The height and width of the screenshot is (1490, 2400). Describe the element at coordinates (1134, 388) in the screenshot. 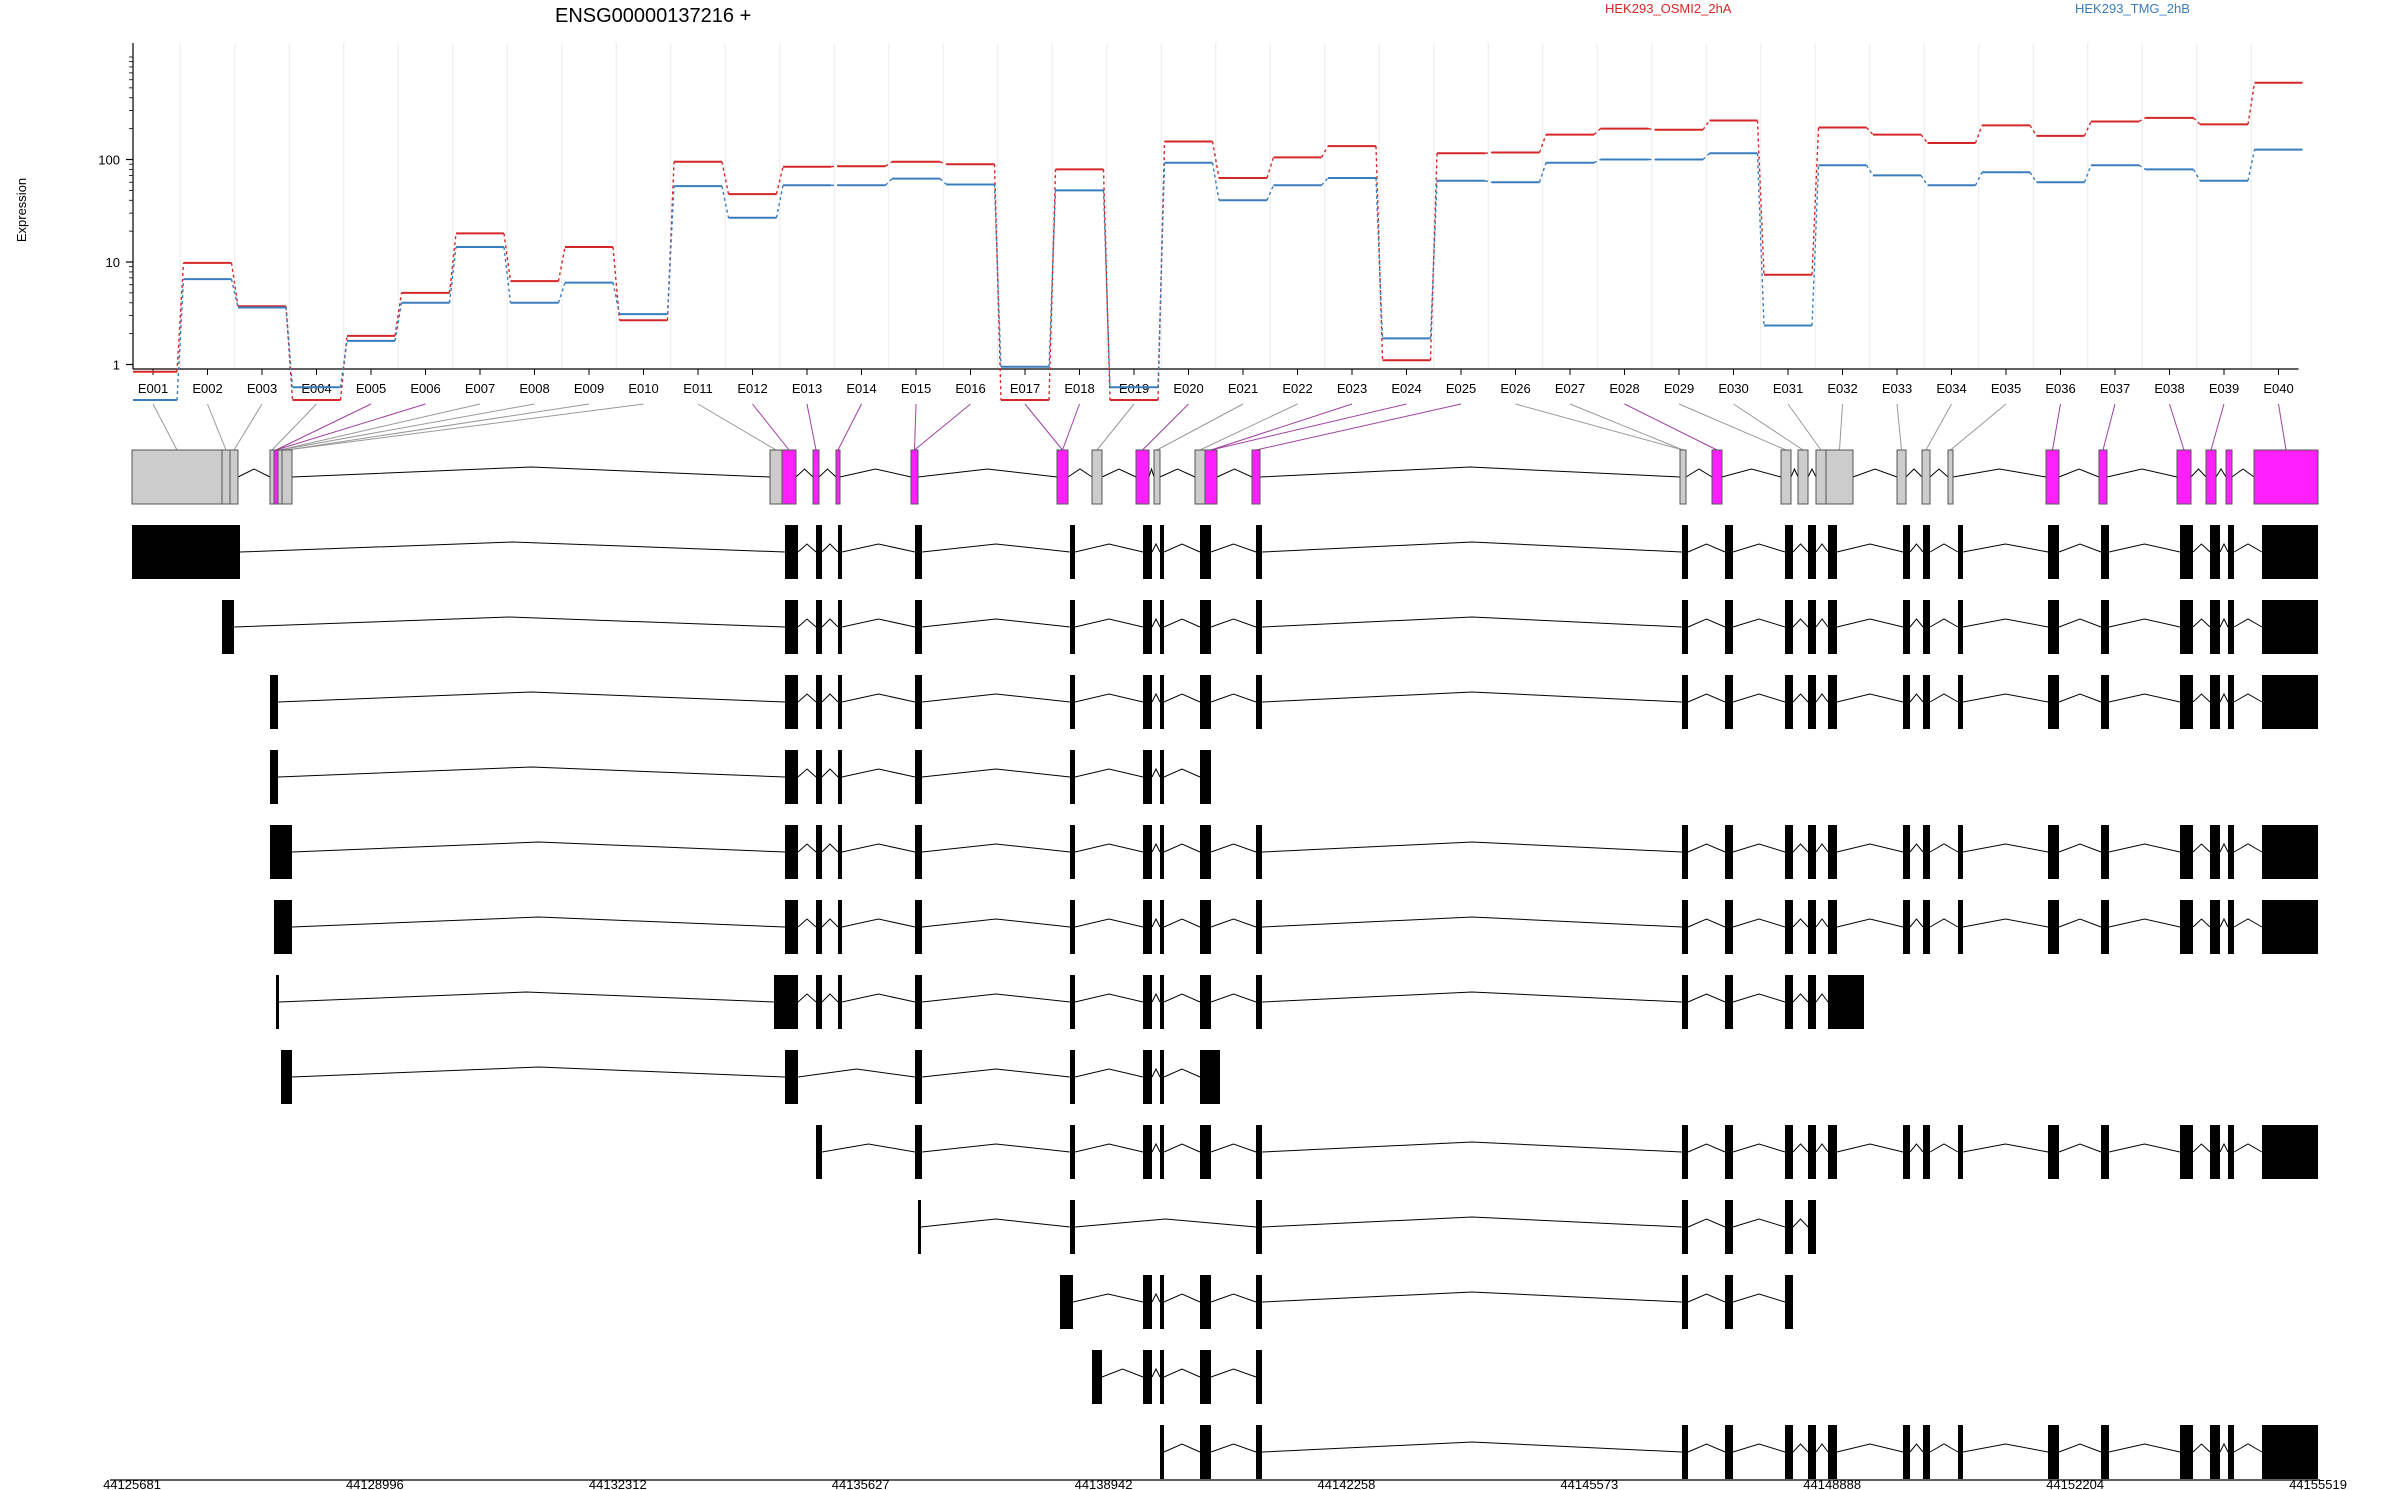

I see `x-tick-label: E019` at that location.